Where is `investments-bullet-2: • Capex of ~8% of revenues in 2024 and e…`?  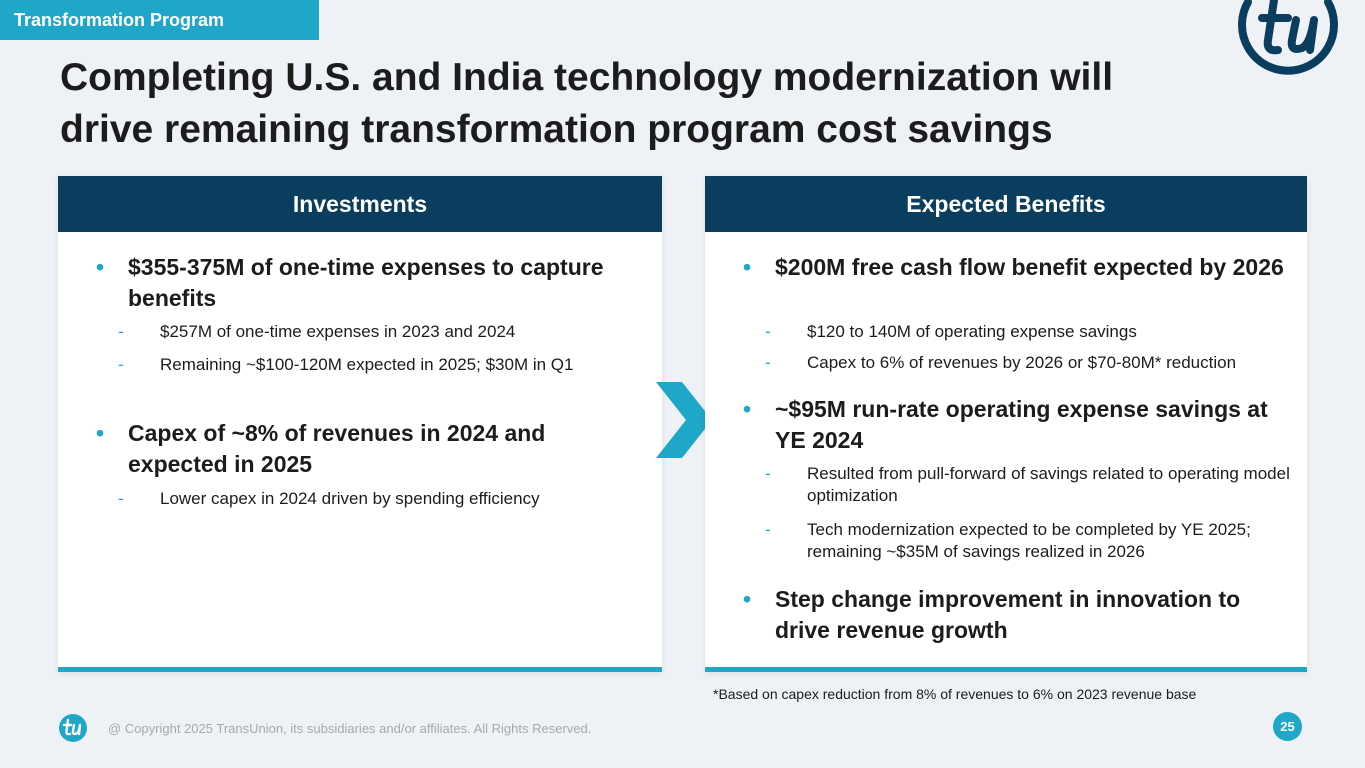 investments-bullet-2: • Capex of ~8% of revenues in 2024 and e… is located at coordinates (365, 449).